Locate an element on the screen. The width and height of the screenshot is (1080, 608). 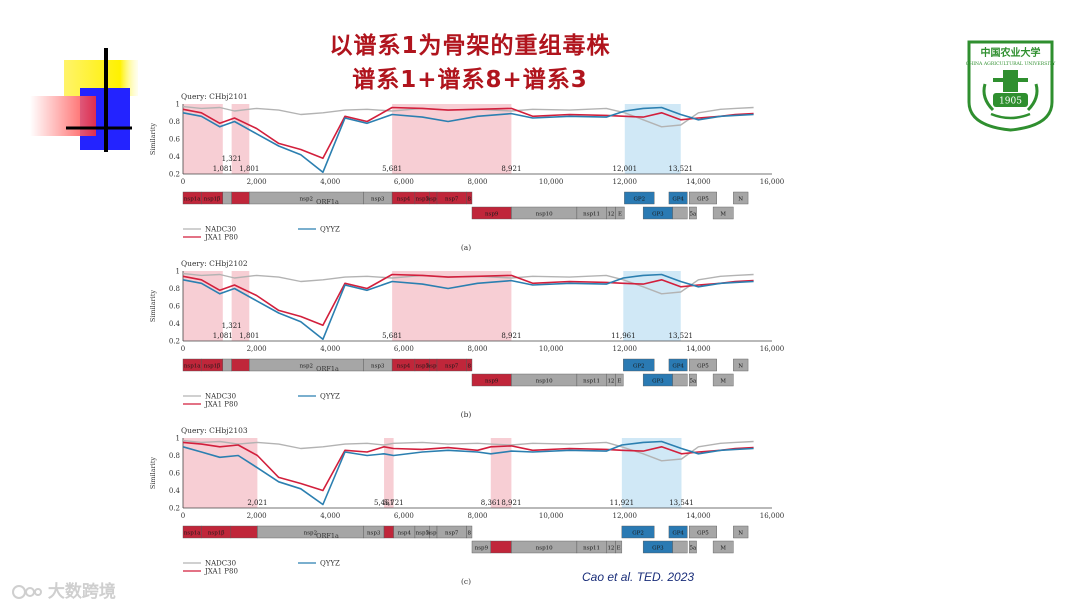
panel2-ytick-label: 1 is located at coordinates (178, 272).